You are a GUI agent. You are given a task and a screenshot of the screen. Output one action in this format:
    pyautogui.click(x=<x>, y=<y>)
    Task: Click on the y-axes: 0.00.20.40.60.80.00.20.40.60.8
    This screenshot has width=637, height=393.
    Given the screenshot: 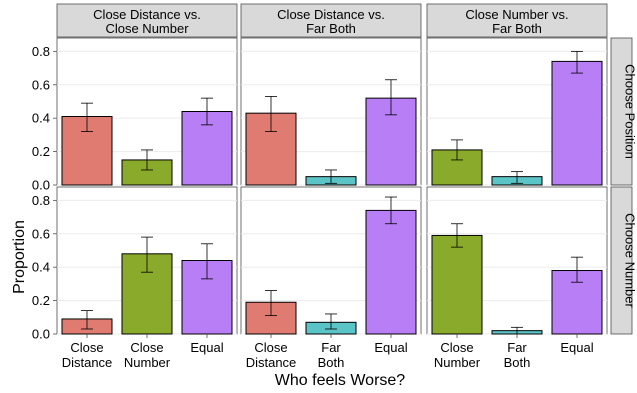 What is the action you would take?
    pyautogui.click(x=44, y=193)
    